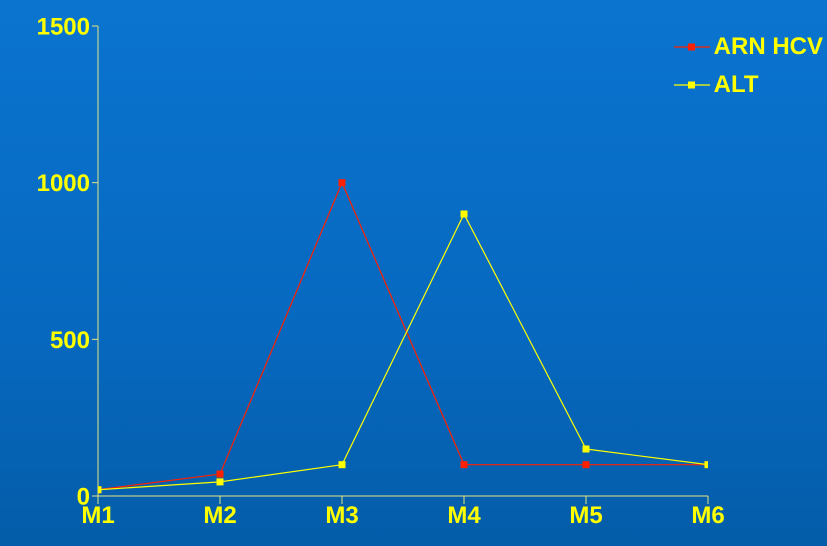 This screenshot has width=827, height=546. I want to click on legend-label: ALT, so click(736, 85).